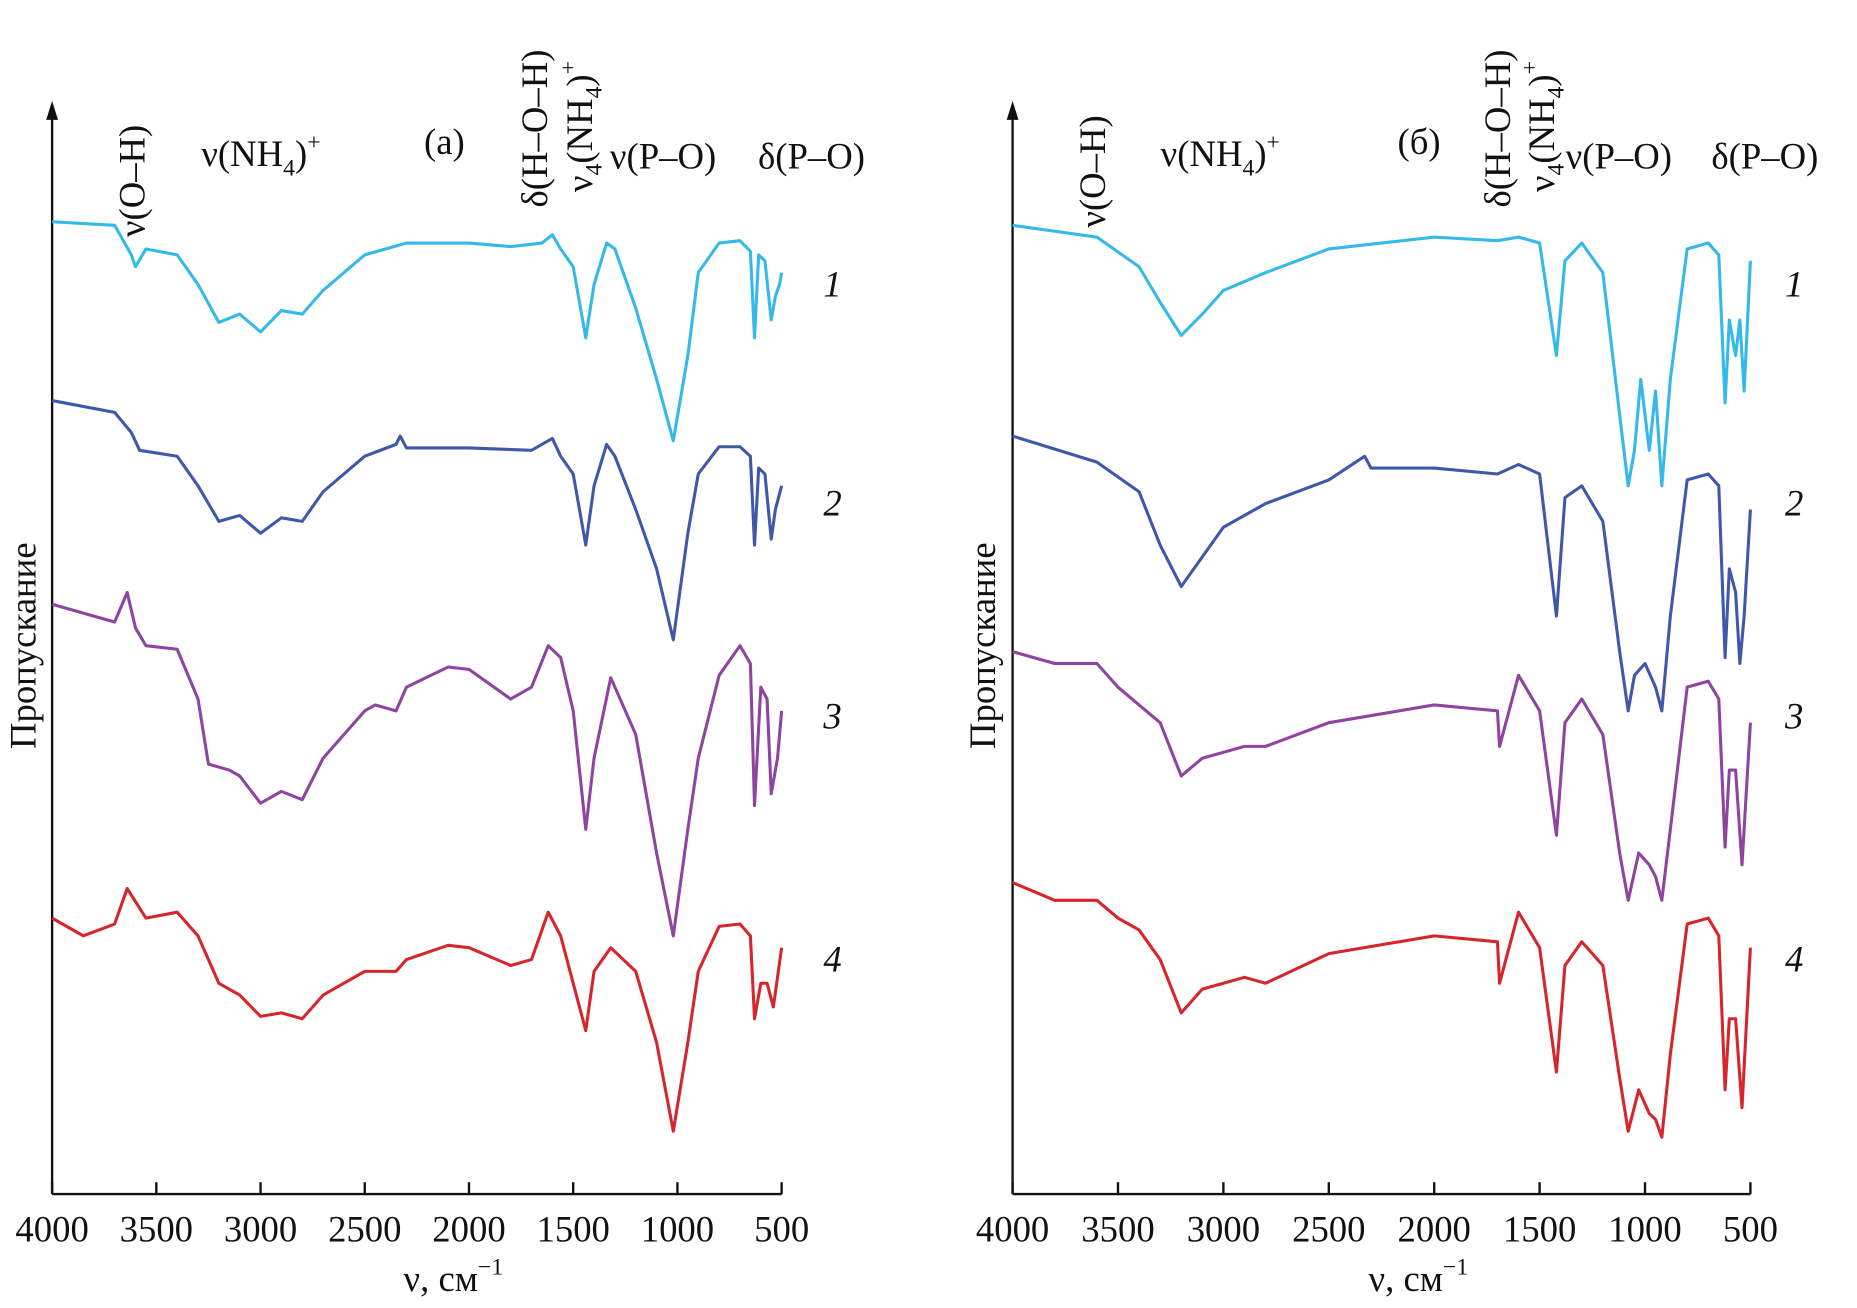 This screenshot has width=1857, height=1308. I want to click on panel-label: (а), so click(444, 141).